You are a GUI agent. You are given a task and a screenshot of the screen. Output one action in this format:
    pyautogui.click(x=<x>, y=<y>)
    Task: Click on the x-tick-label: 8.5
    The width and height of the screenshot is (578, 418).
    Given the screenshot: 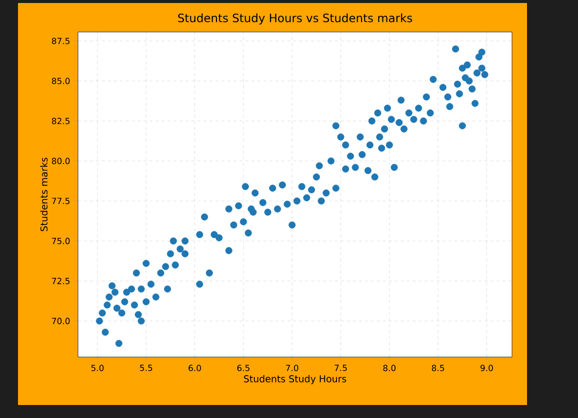 What is the action you would take?
    pyautogui.click(x=438, y=368)
    